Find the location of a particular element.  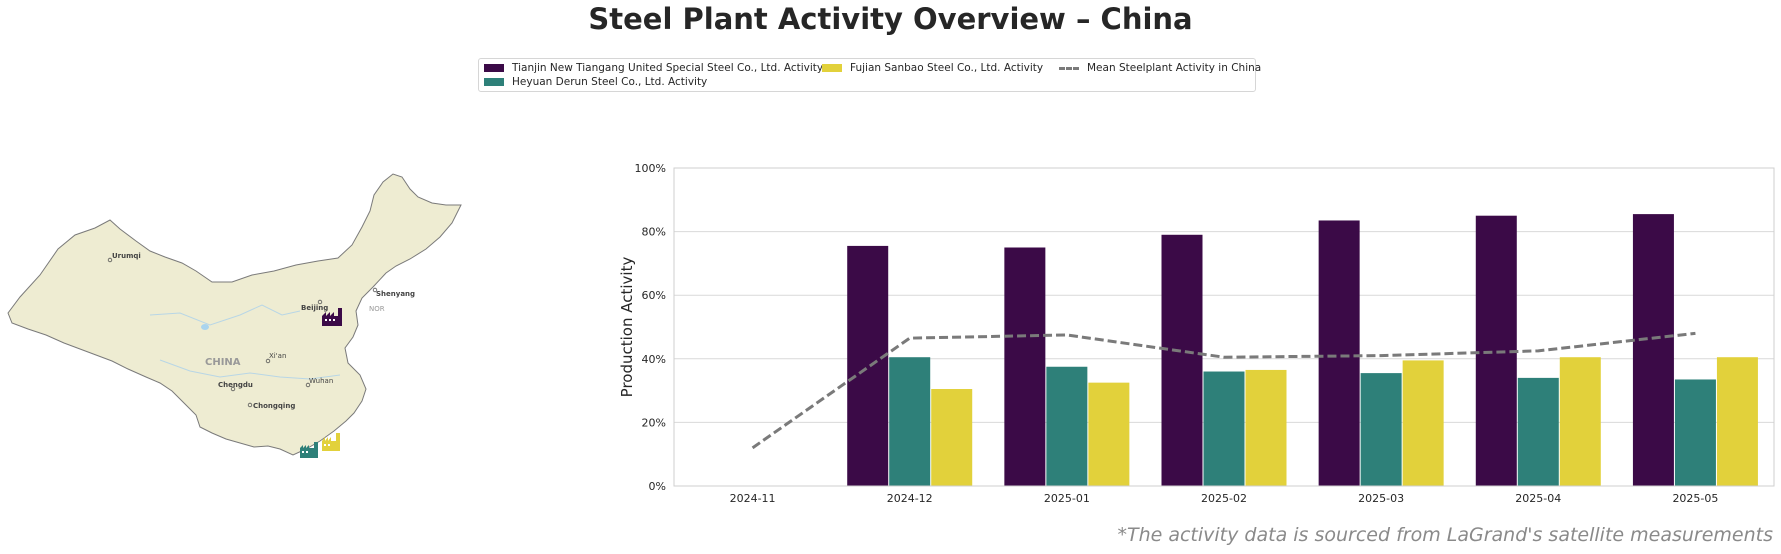

city-xian: Xi'an is located at coordinates (275, 358).